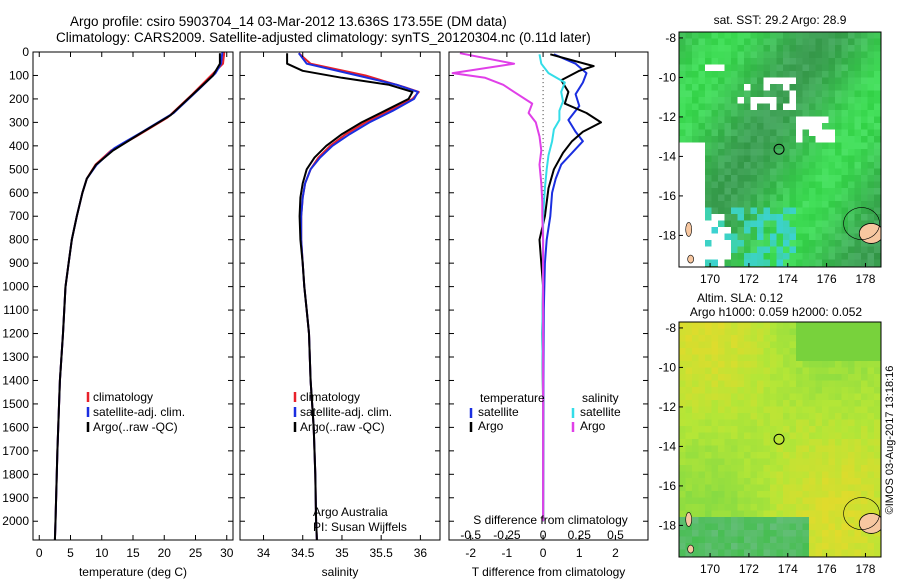  I want to click on panel-sst_map: 170 172 174 176 178-8-10-12-14-16-18, so click(770, 158).